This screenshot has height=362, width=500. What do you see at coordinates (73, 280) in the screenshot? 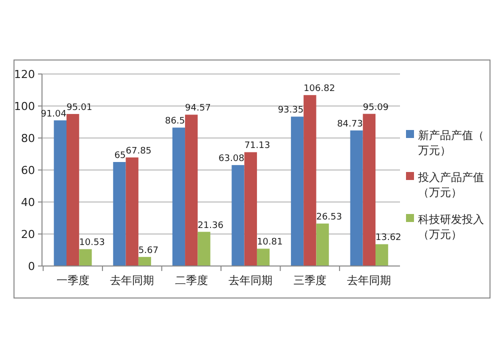
I see `x-tick-label: 一季度` at bounding box center [73, 280].